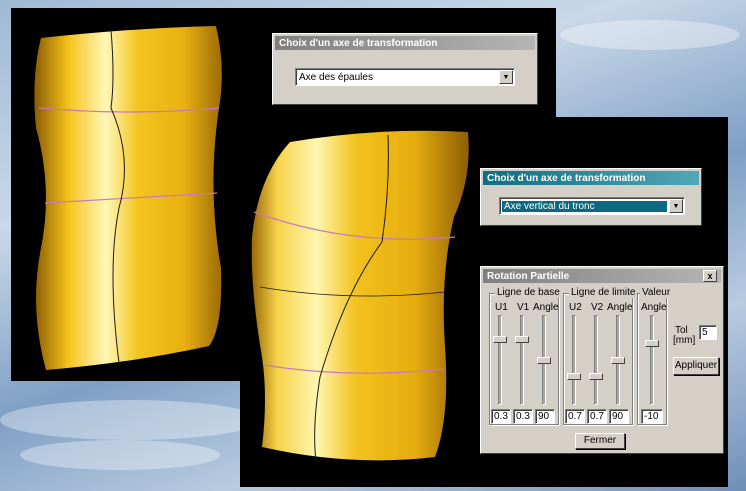 The width and height of the screenshot is (746, 491). What do you see at coordinates (528, 292) in the screenshot?
I see `group-label: Ligne de base` at bounding box center [528, 292].